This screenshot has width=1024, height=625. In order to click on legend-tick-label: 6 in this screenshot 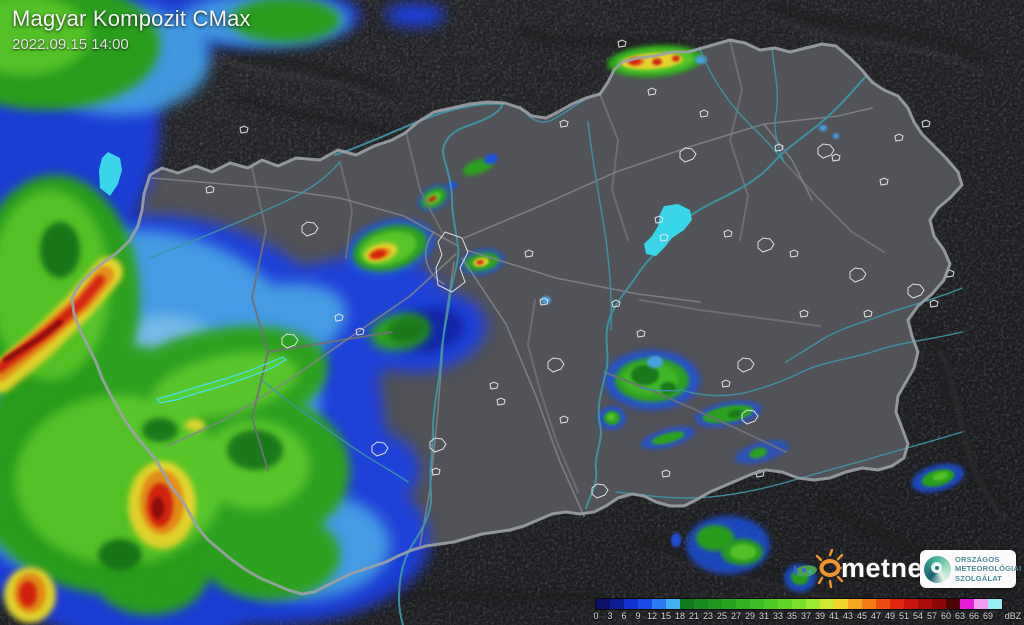, I will do `click(624, 616)`.